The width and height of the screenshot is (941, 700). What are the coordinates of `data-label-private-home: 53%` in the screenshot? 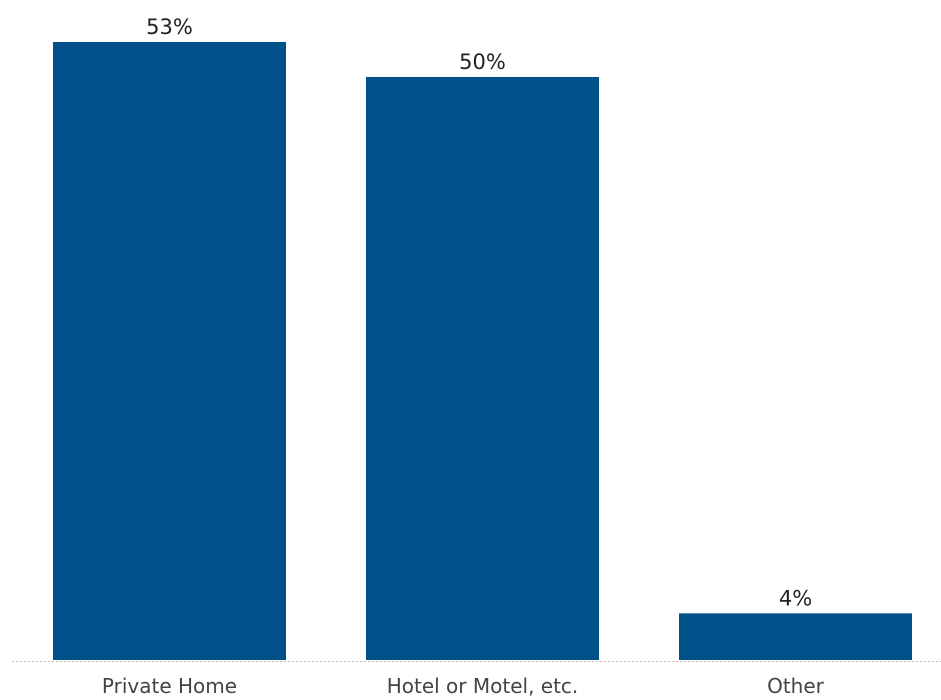 It's located at (169, 27).